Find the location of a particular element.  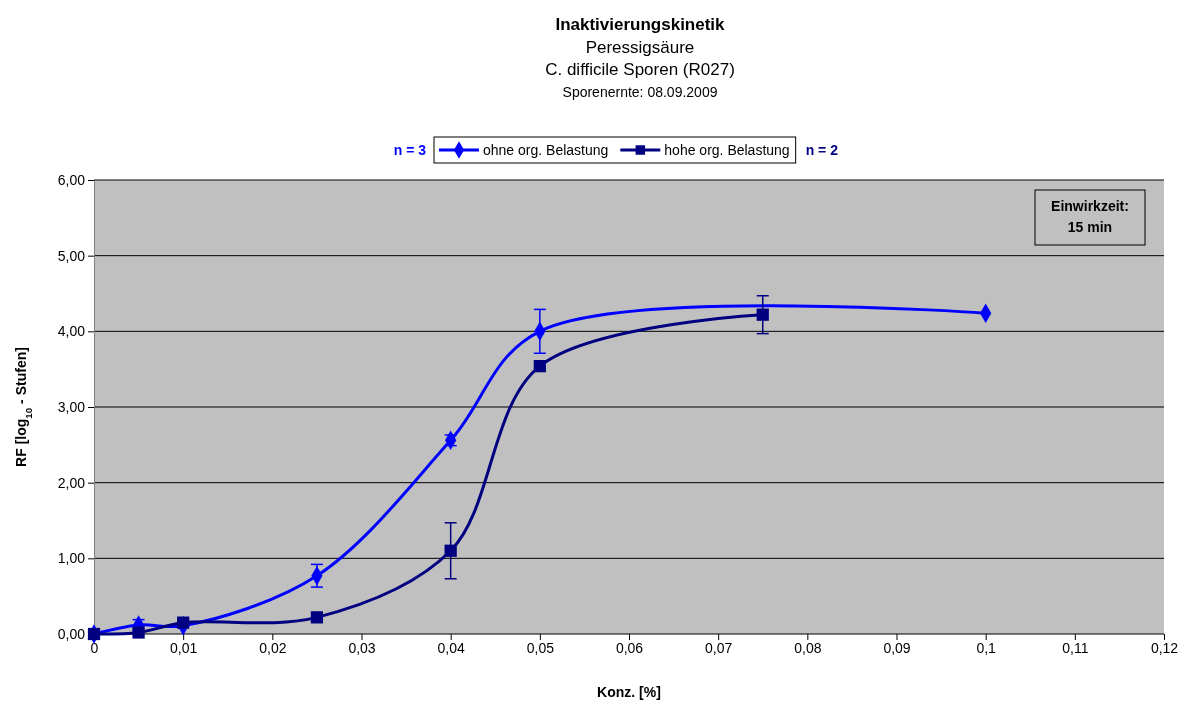

x-tick-label: 0,03 is located at coordinates (362, 647).